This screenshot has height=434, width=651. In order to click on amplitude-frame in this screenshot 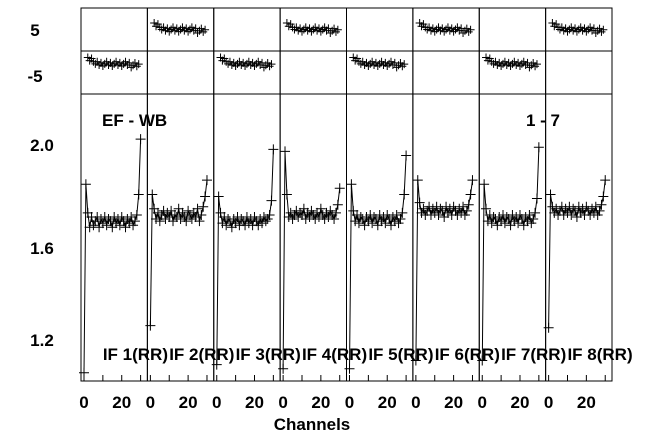, I will do `click(579, 237)`.